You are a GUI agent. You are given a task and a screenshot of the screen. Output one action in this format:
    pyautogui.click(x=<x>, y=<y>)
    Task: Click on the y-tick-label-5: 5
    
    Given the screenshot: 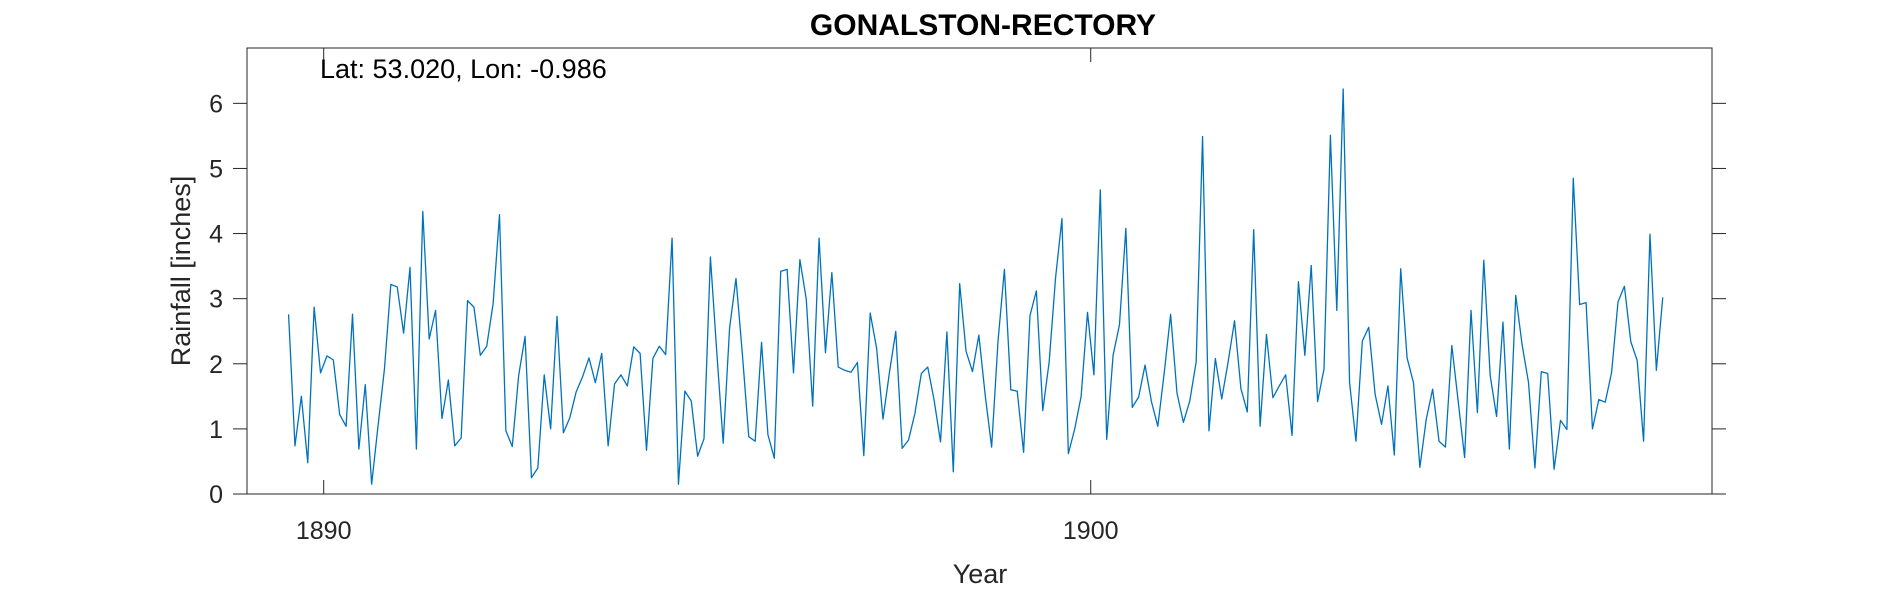 What is the action you would take?
    pyautogui.click(x=216, y=169)
    